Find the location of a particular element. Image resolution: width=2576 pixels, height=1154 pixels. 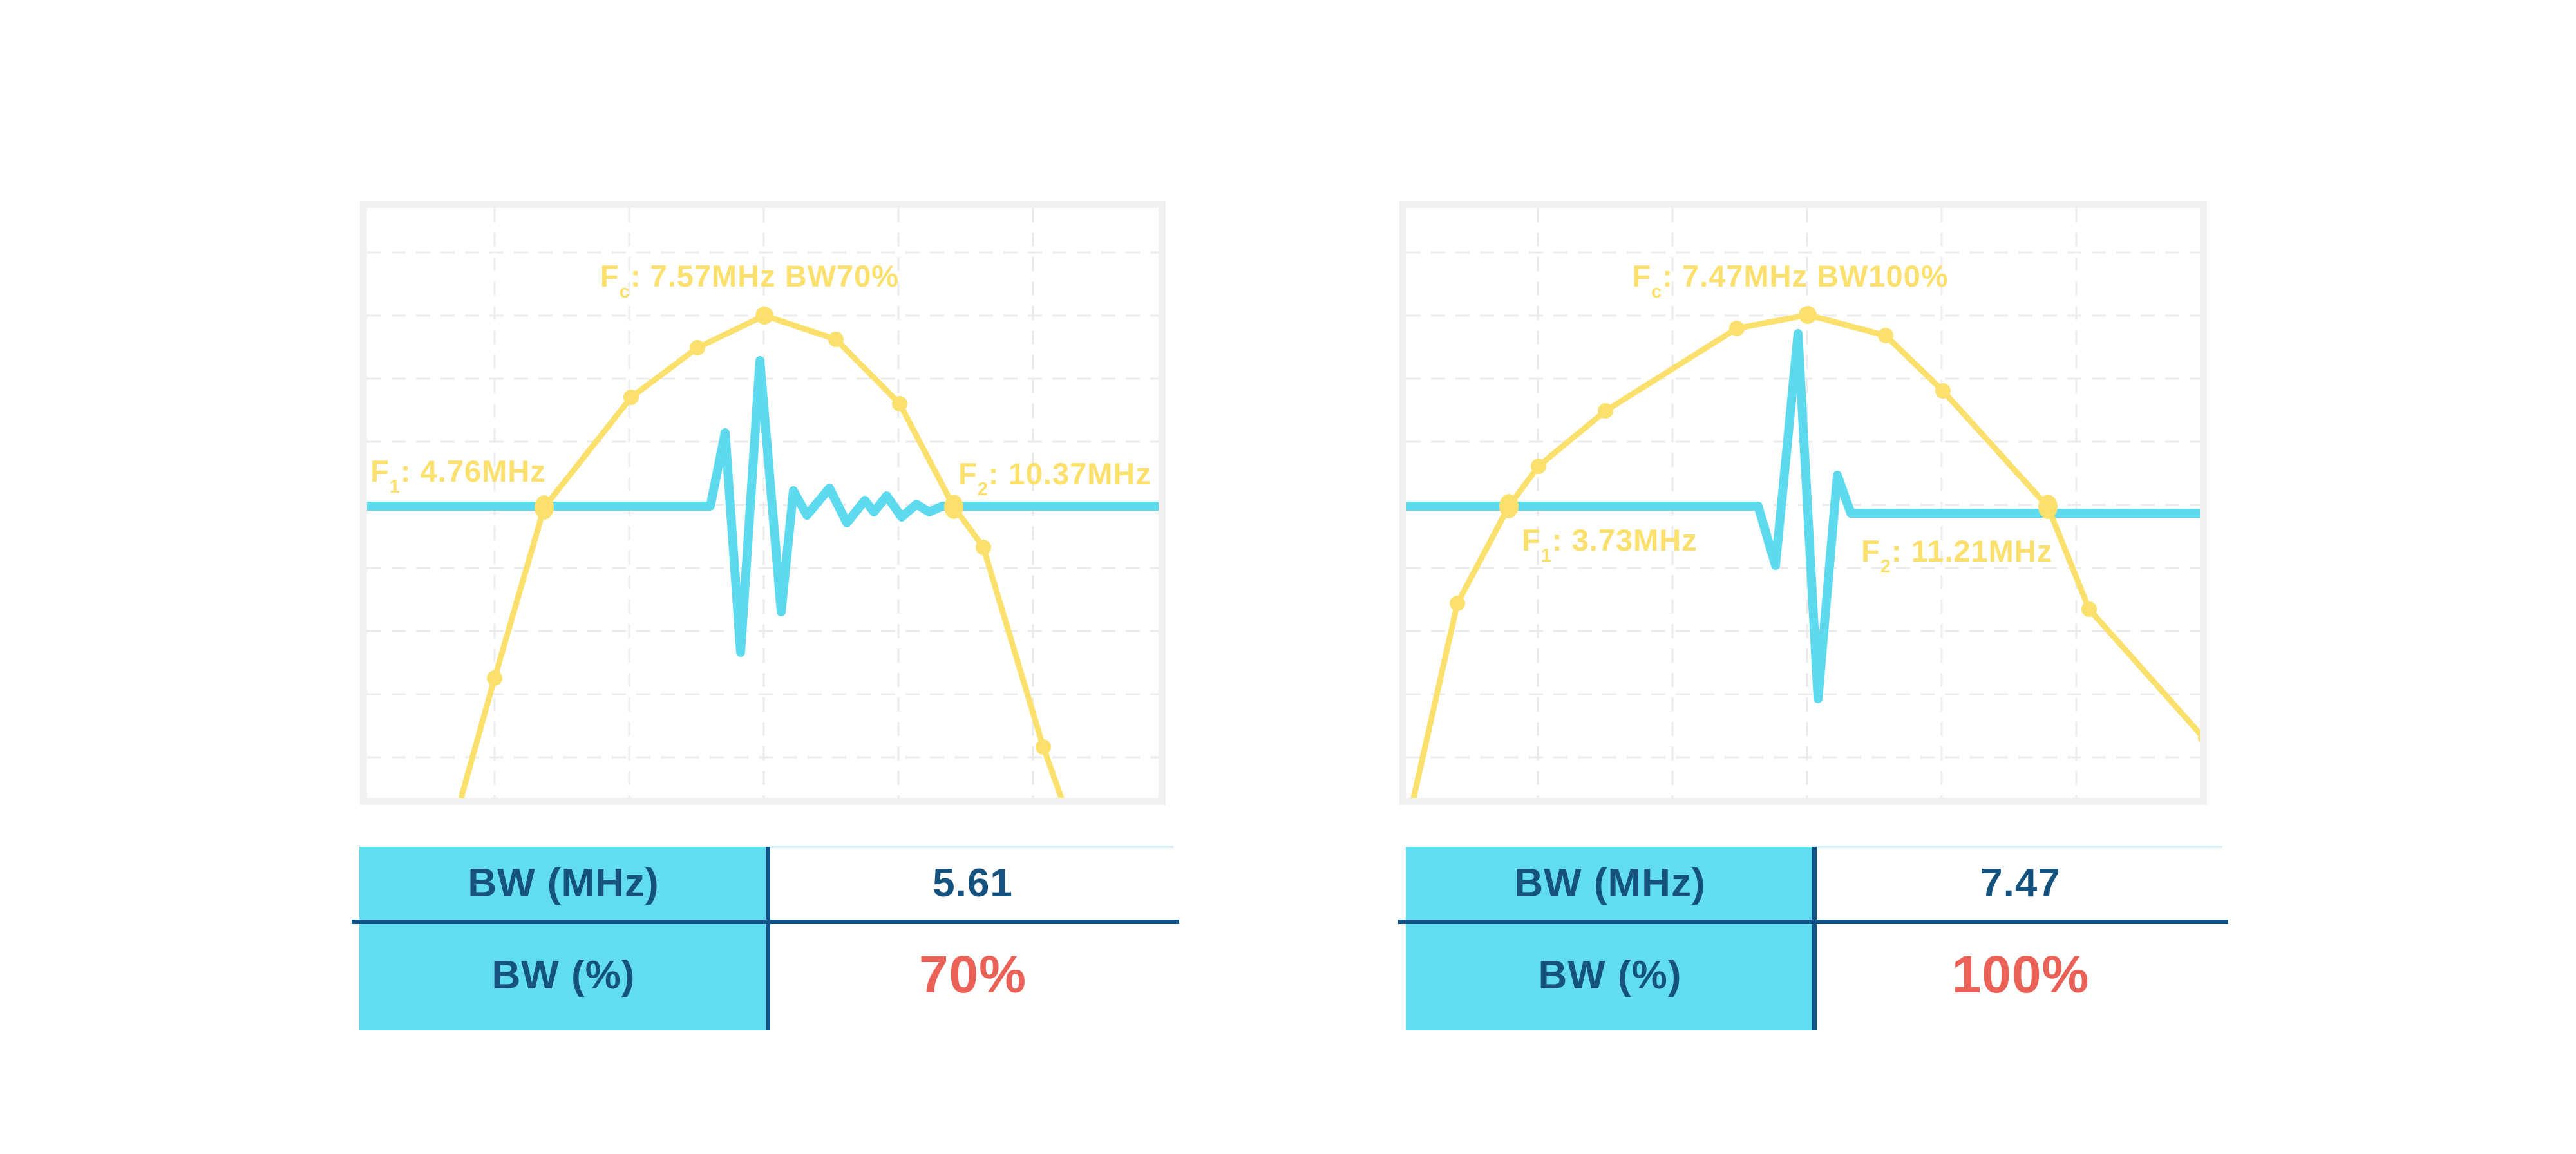

f1-text: : 3.73MHz is located at coordinates (1624, 540).